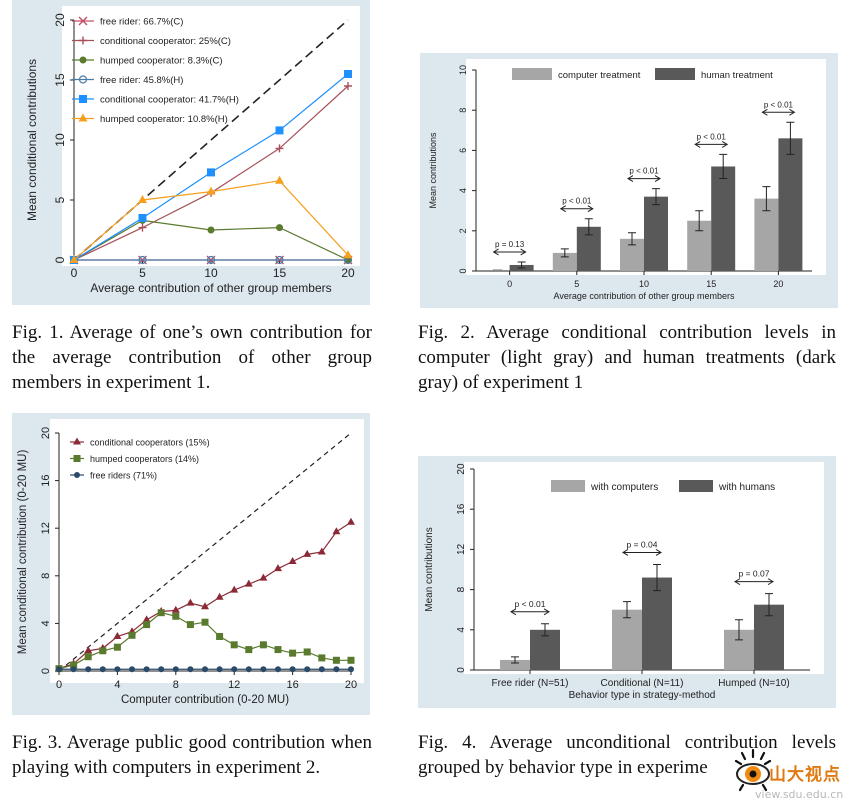 This screenshot has height=810, width=852. What do you see at coordinates (117, 685) in the screenshot?
I see `x-tick-label: 4` at bounding box center [117, 685].